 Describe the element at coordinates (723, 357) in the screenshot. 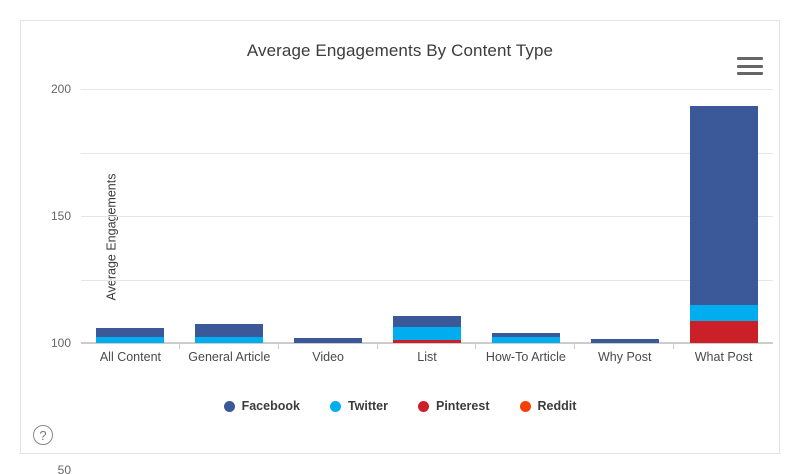

I see `x-label-what-post: What Post` at that location.